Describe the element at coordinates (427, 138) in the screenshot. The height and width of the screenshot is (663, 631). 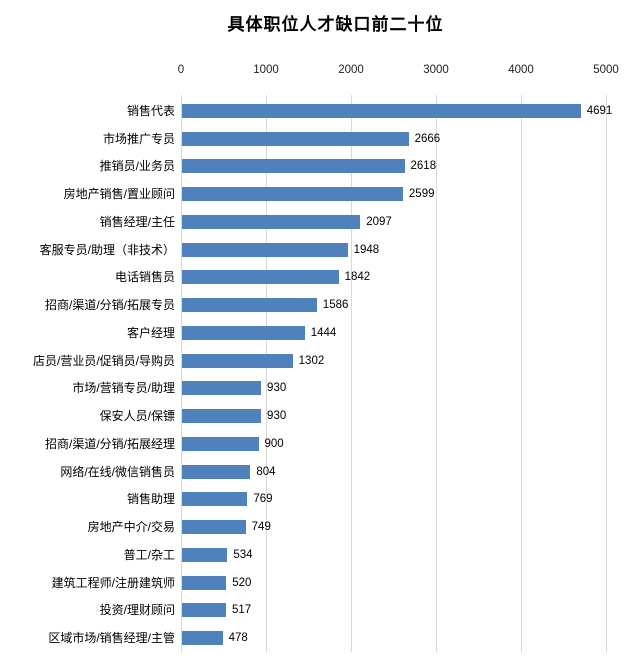
I see `value-label: 2666` at that location.